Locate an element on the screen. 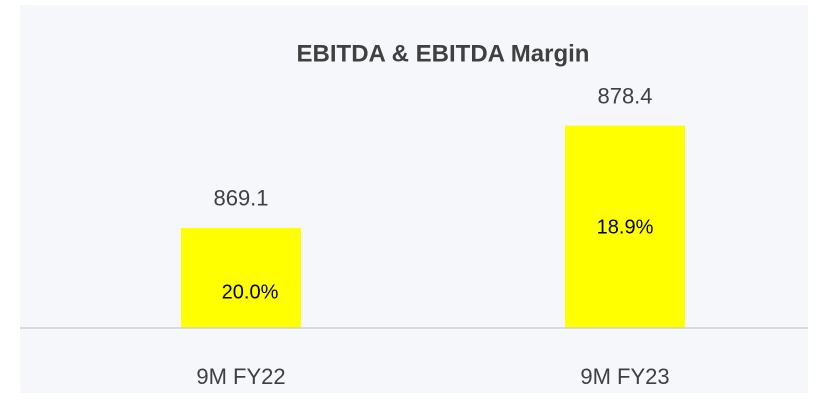 Image resolution: width=823 pixels, height=406 pixels. x-tick-label: 9M FY23 is located at coordinates (624, 376).